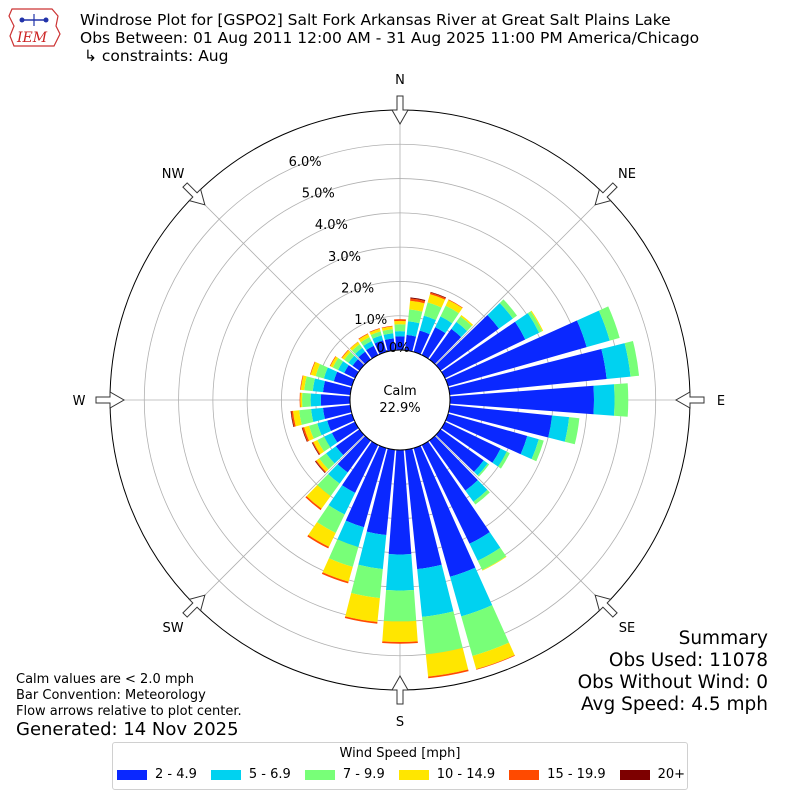 Image resolution: width=800 pixels, height=800 pixels. I want to click on flow-arrows-note: Flow arrows relative to plot center., so click(129, 711).